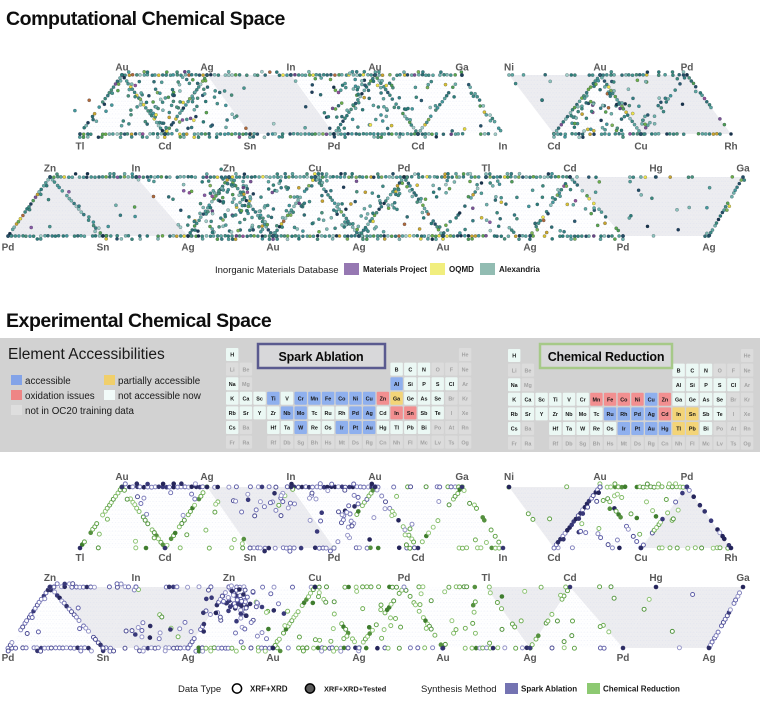 This screenshot has height=720, width=760. What do you see at coordinates (50, 578) in the screenshot?
I see `svg-text: Zn` at bounding box center [50, 578].